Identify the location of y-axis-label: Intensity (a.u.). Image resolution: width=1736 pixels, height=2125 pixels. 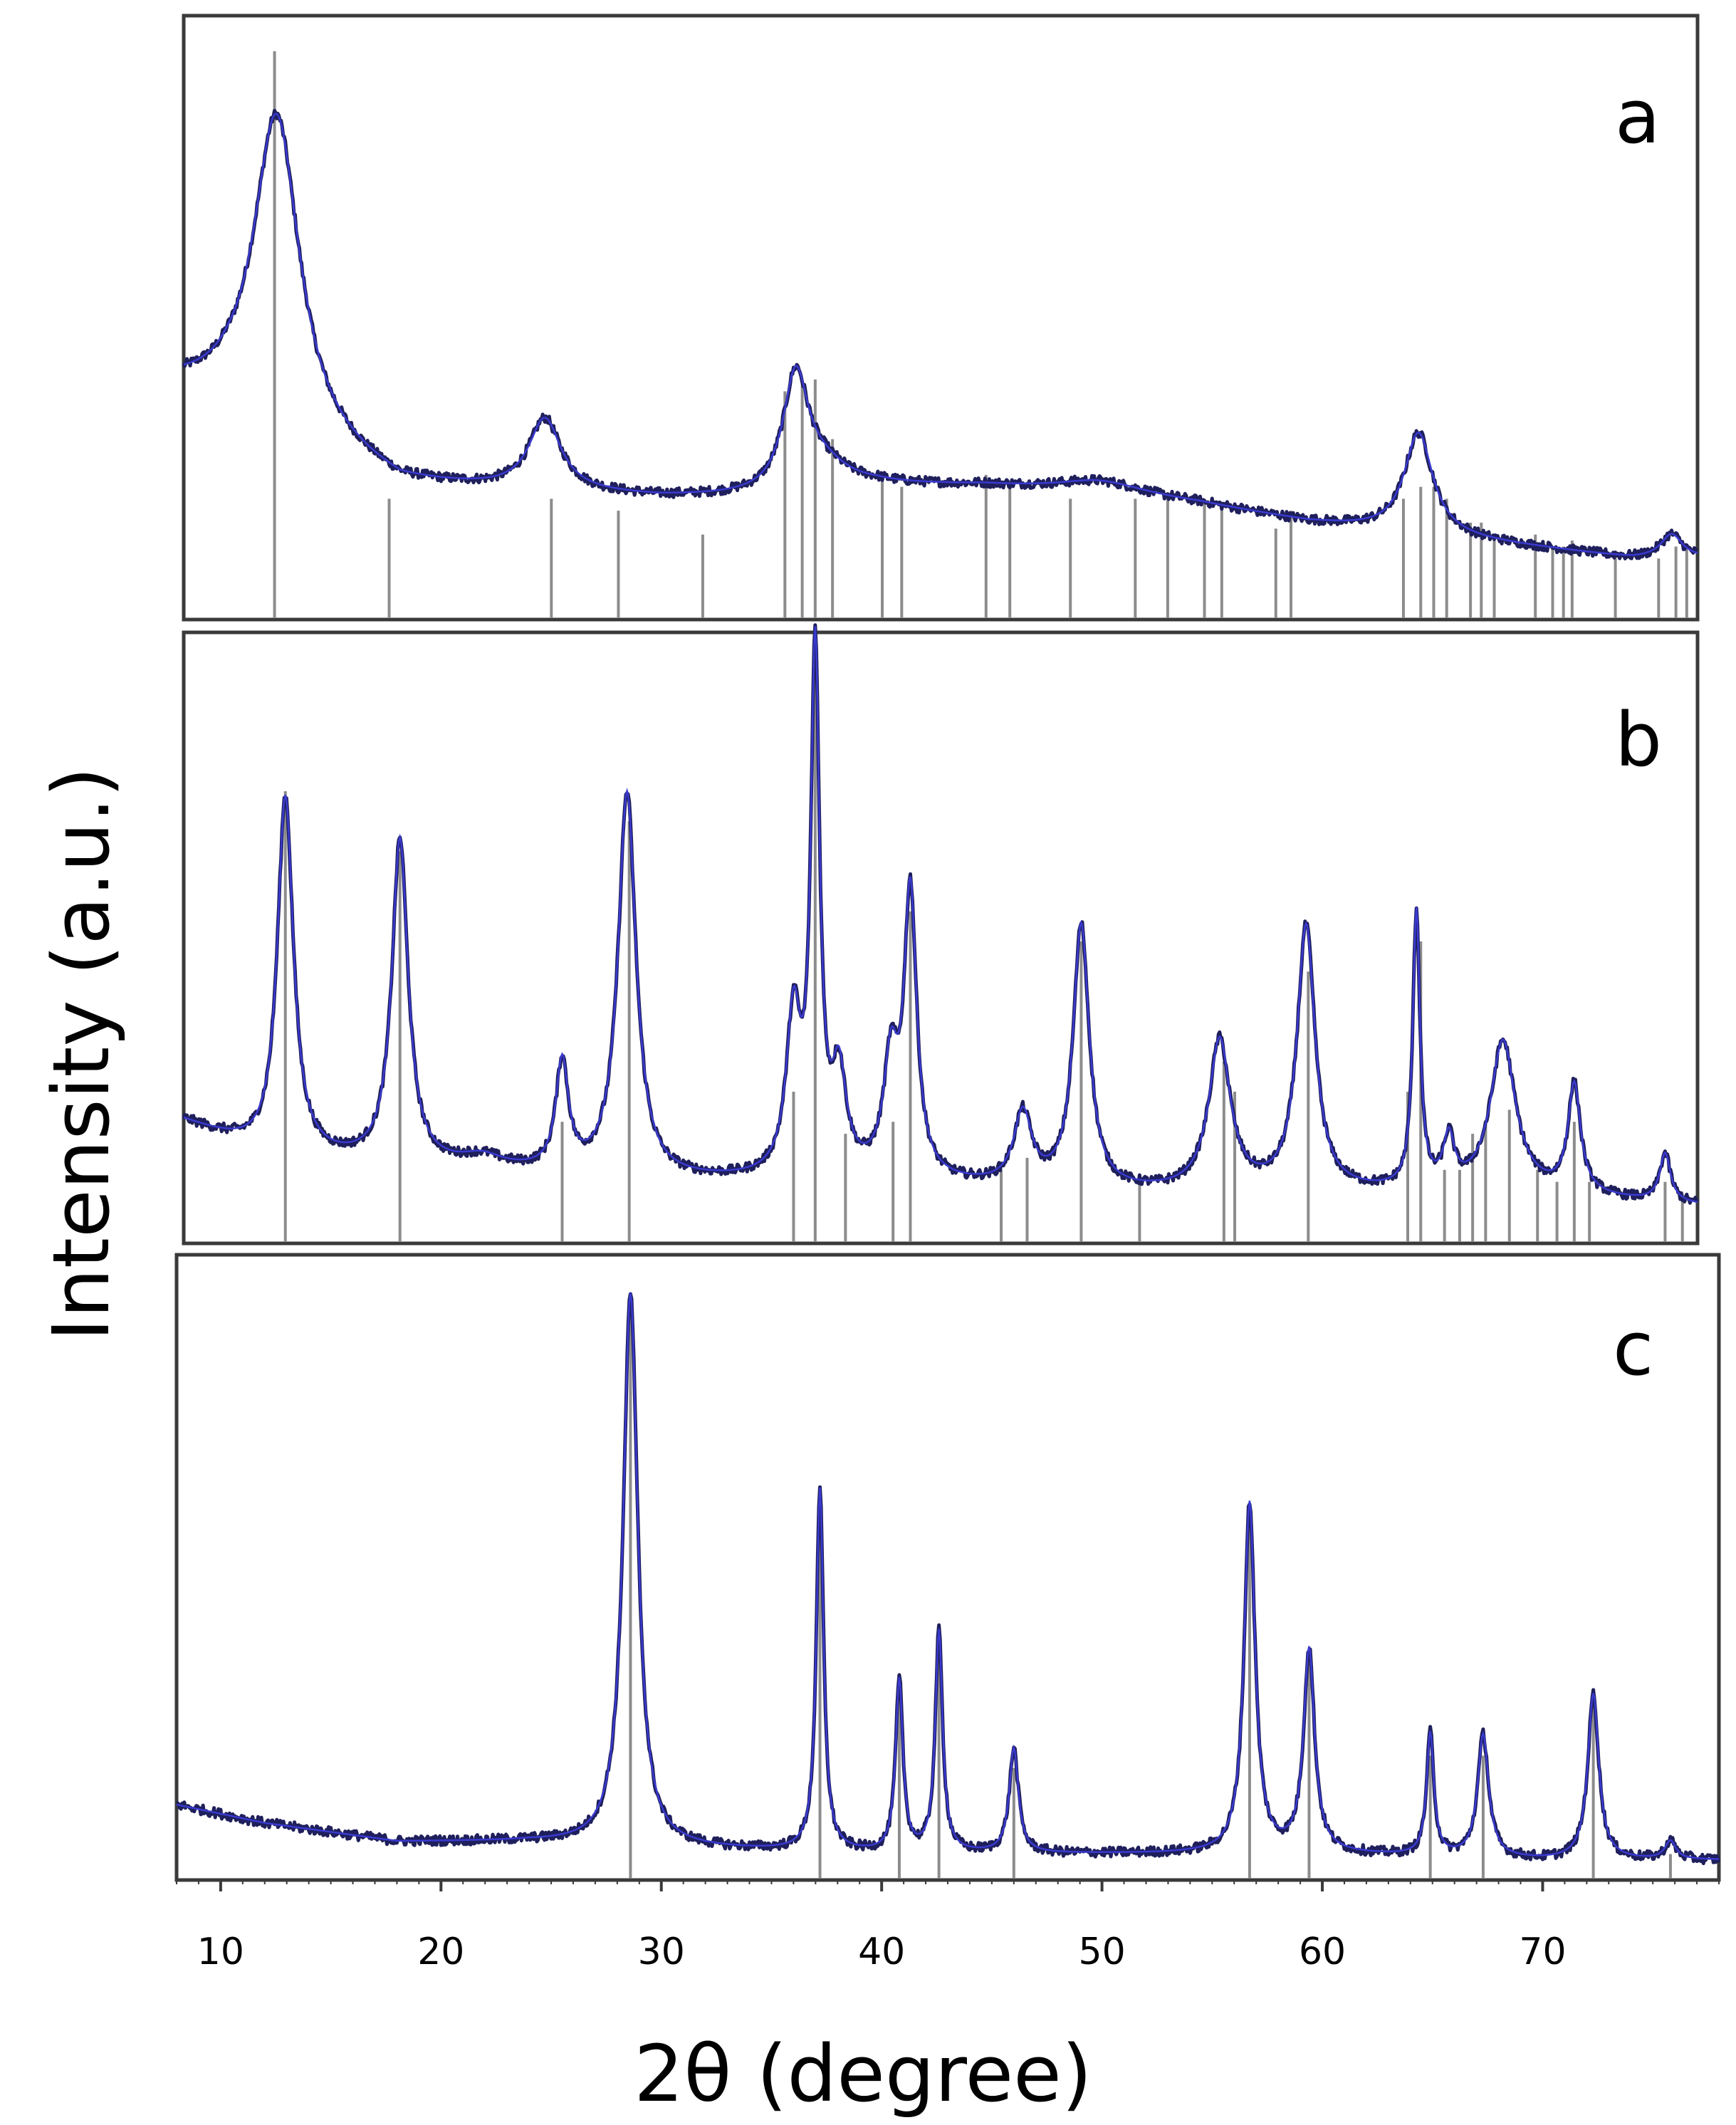
(81, 1054).